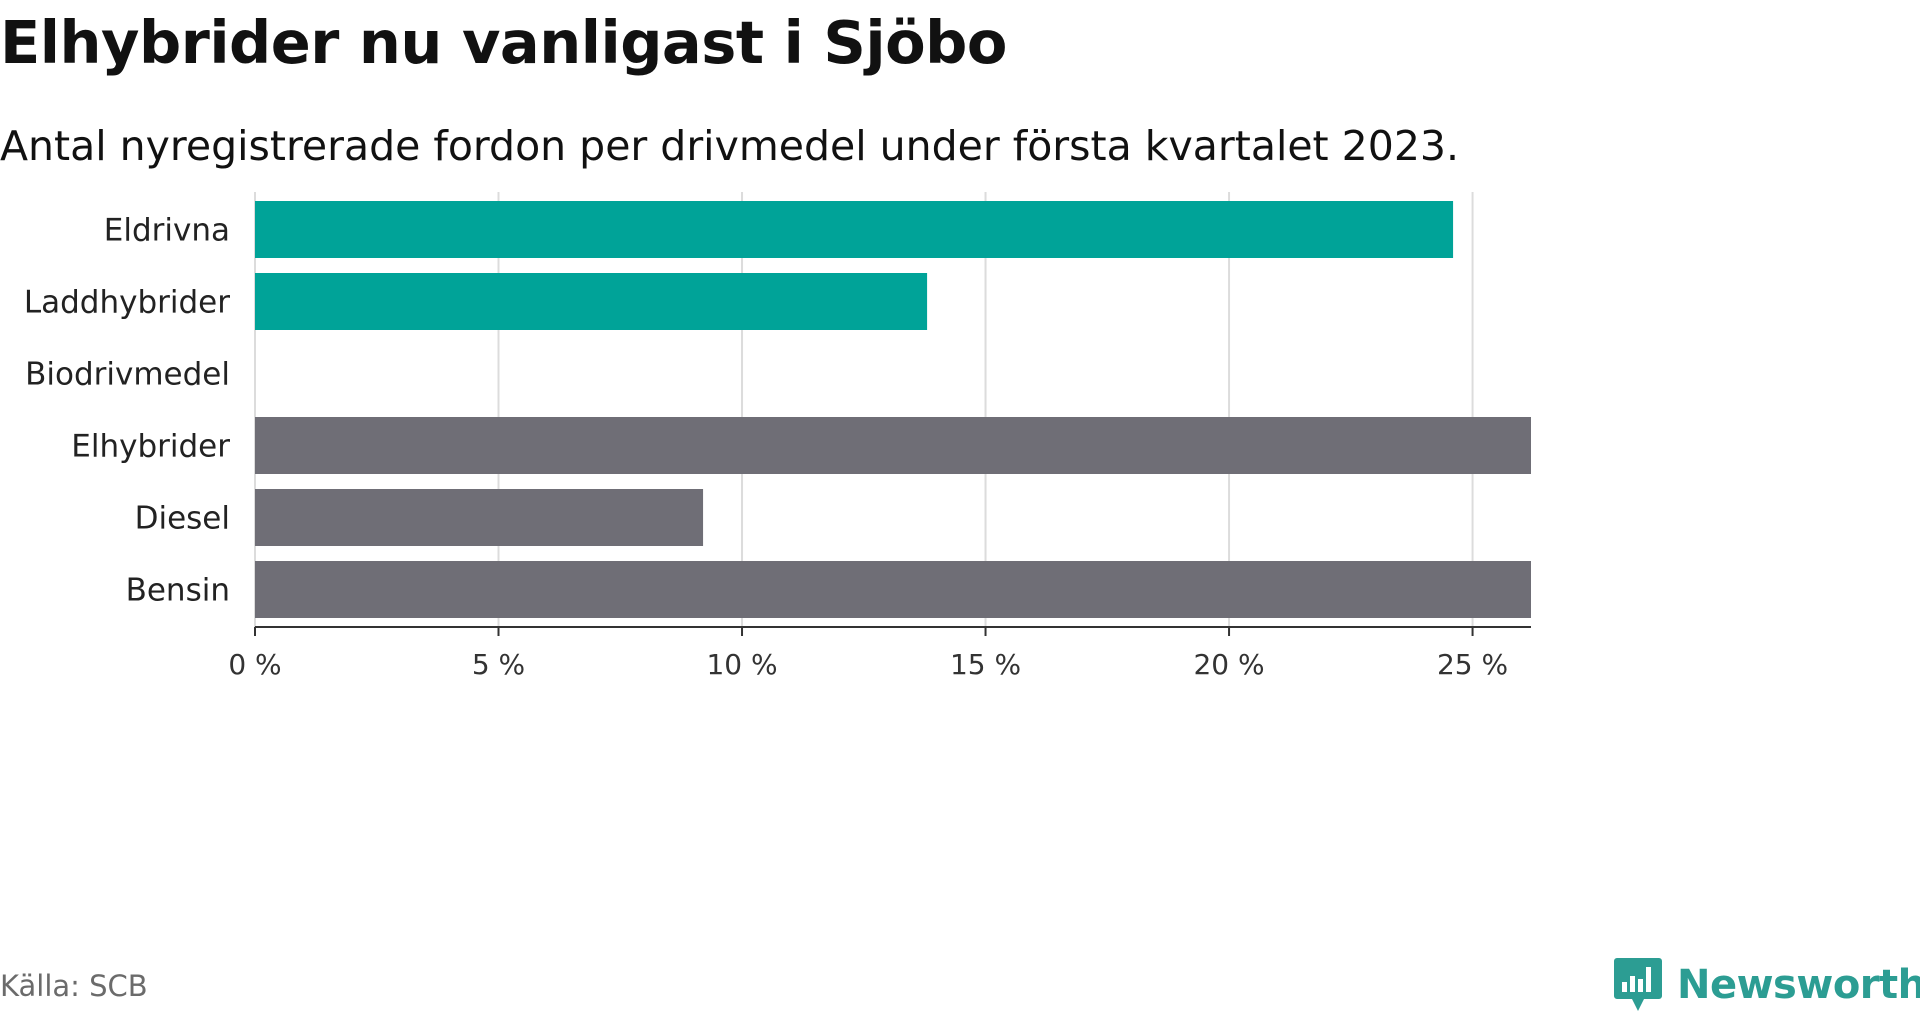 This screenshot has height=1015, width=1920. What do you see at coordinates (985, 664) in the screenshot?
I see `x-tick-label: 15 %` at bounding box center [985, 664].